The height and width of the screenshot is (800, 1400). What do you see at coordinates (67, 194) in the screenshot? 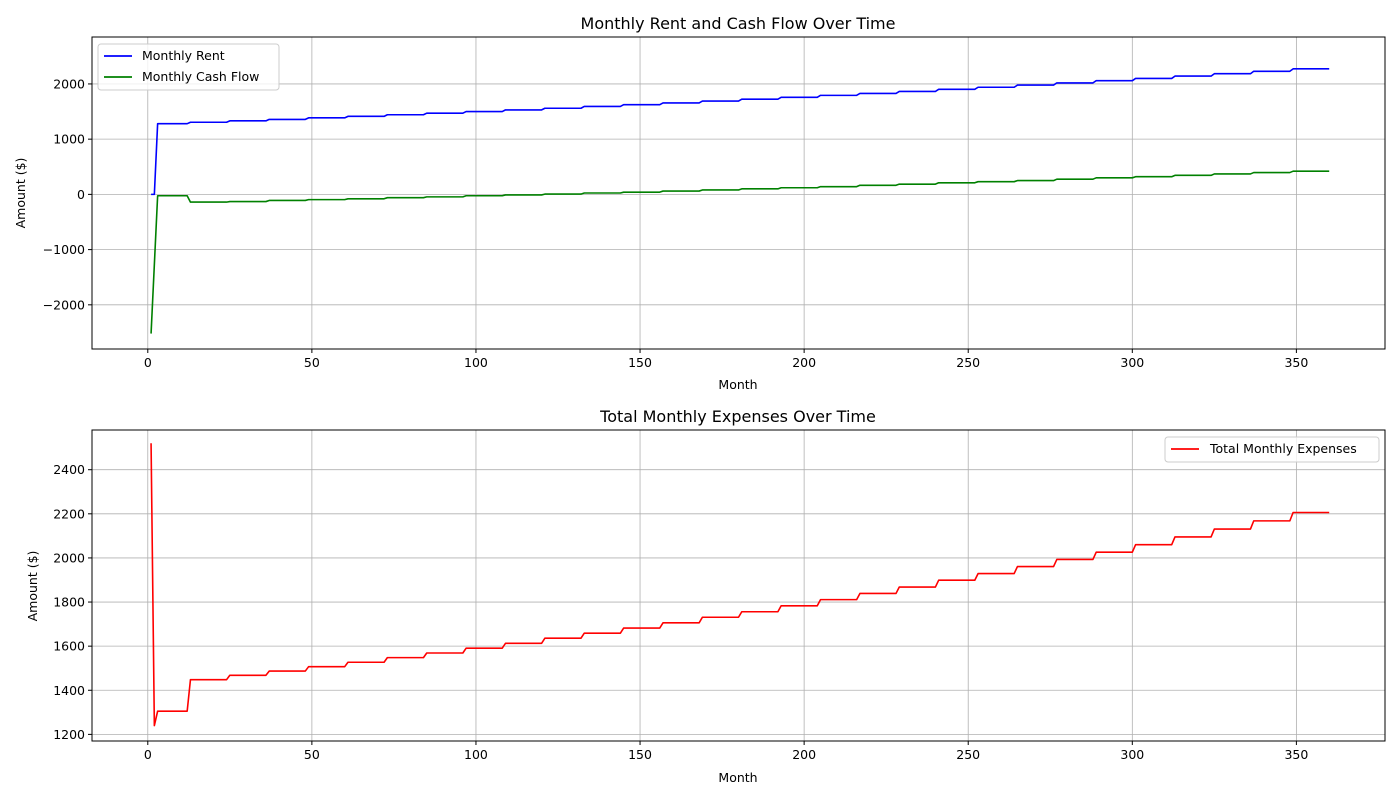
I see `y-axis-ticks: −2000 −1000 0 1000 2000` at bounding box center [67, 194].